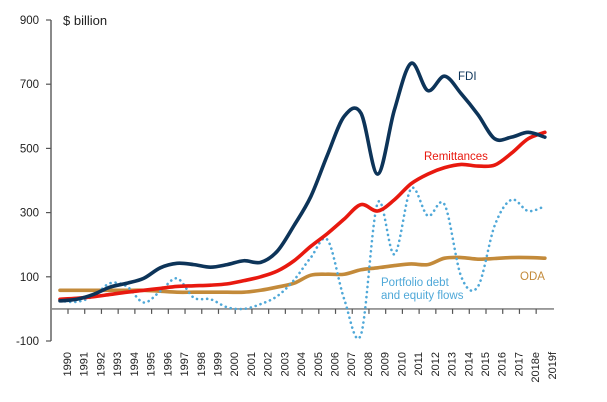  I want to click on y-tick-label: 500, so click(29, 149).